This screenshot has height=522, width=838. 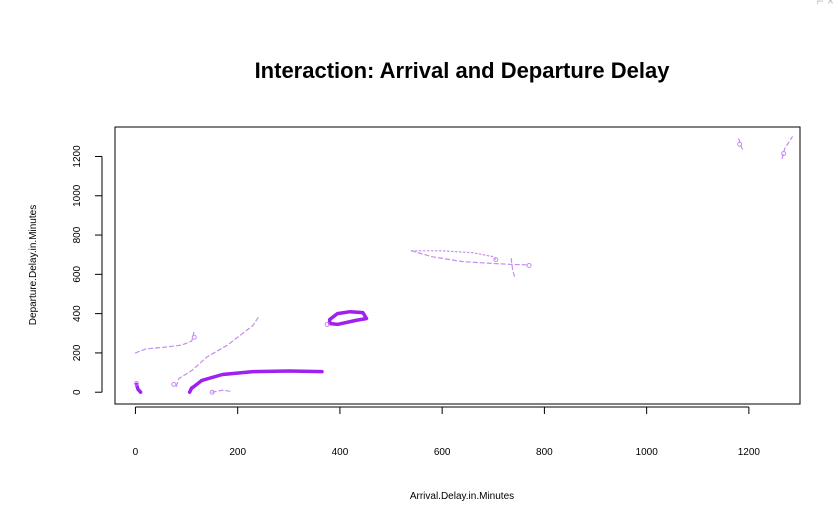 What do you see at coordinates (77, 392) in the screenshot?
I see `y-tick-label-0: 0` at bounding box center [77, 392].